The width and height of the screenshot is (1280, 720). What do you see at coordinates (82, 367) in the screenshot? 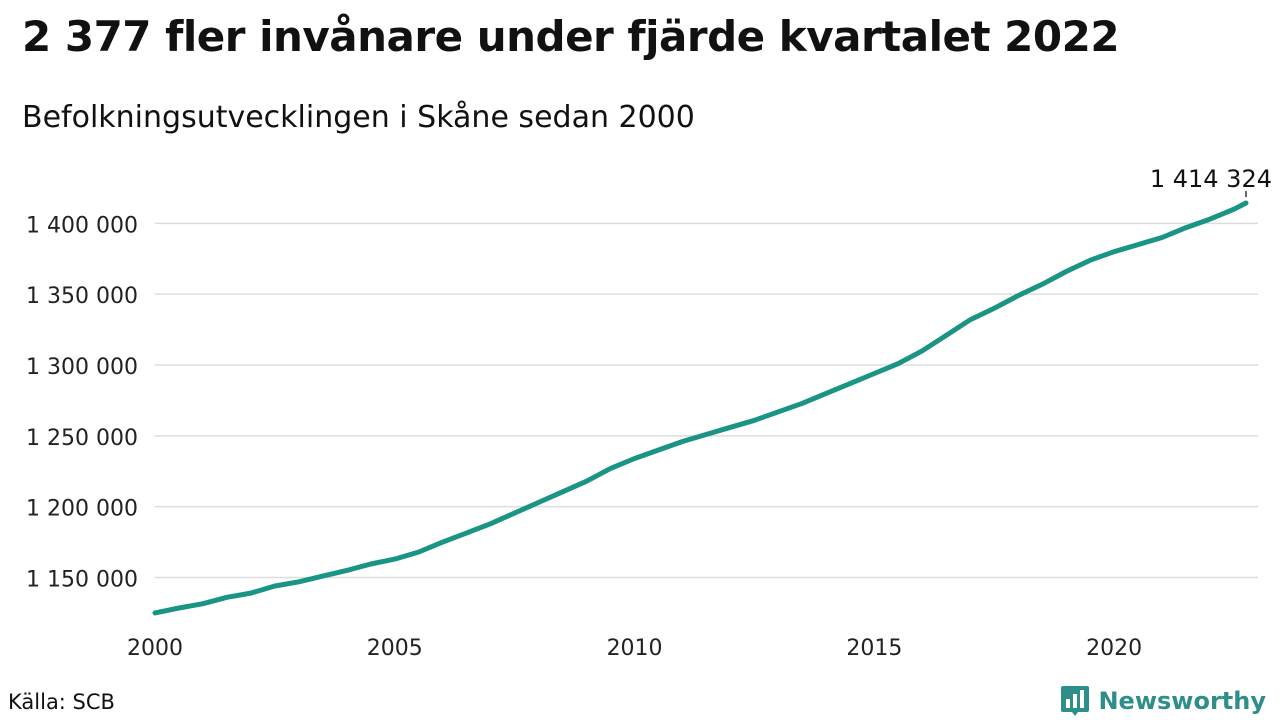
I see `y-tick-label: 1 300 000` at bounding box center [82, 367].